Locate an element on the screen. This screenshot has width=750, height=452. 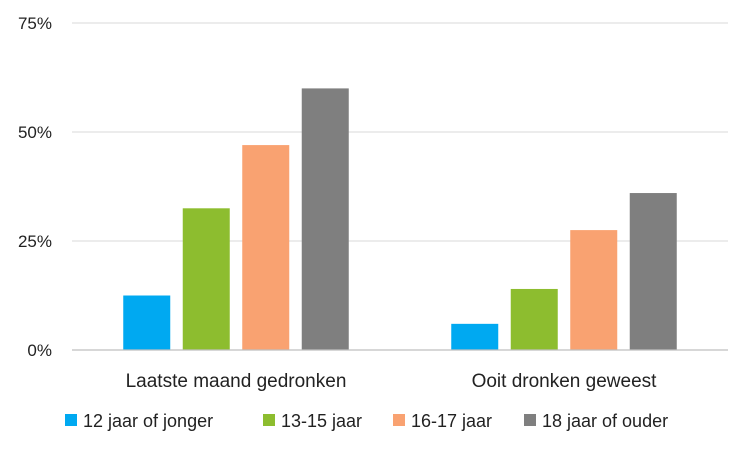
y-tick-label: 25% is located at coordinates (35, 241).